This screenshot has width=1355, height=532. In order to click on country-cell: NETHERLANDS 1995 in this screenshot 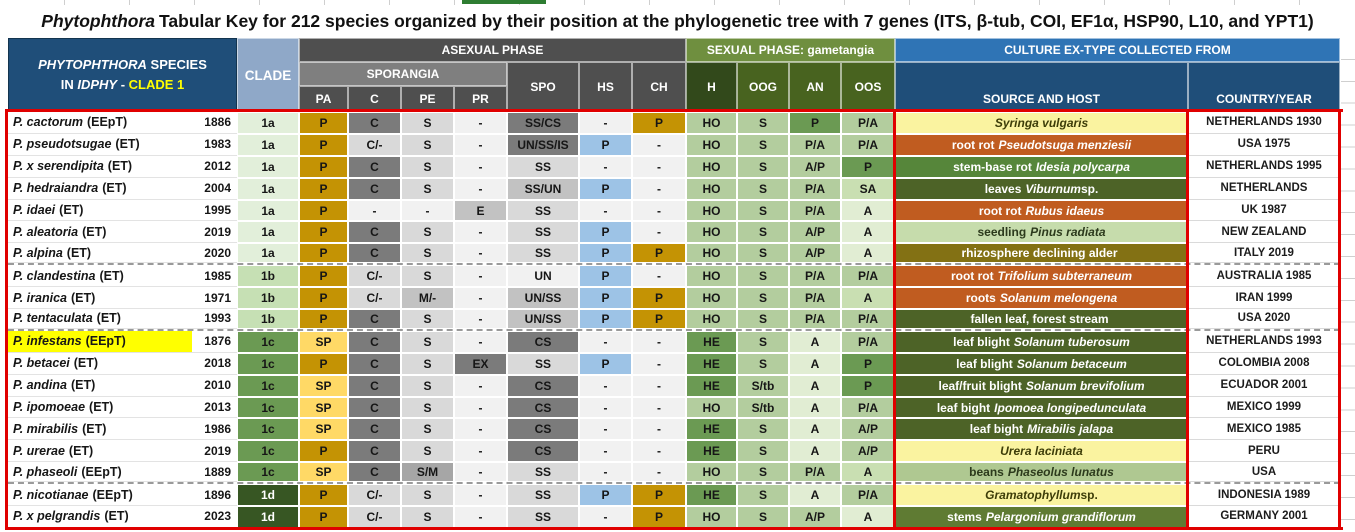, I will do `click(1264, 166)`.